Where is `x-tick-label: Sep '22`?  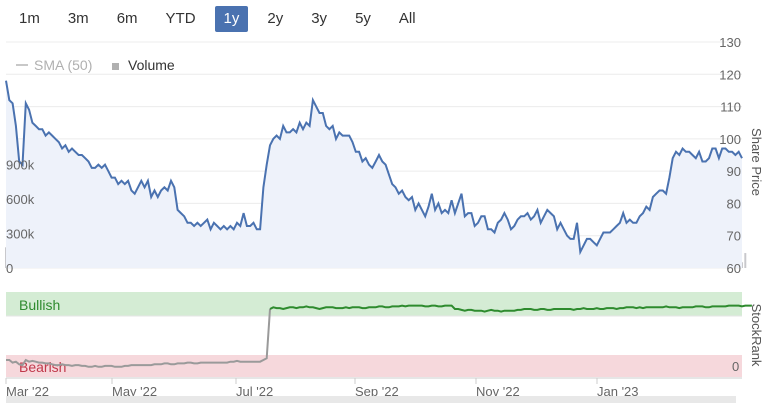
x-tick-label: Sep '22 is located at coordinates (377, 391).